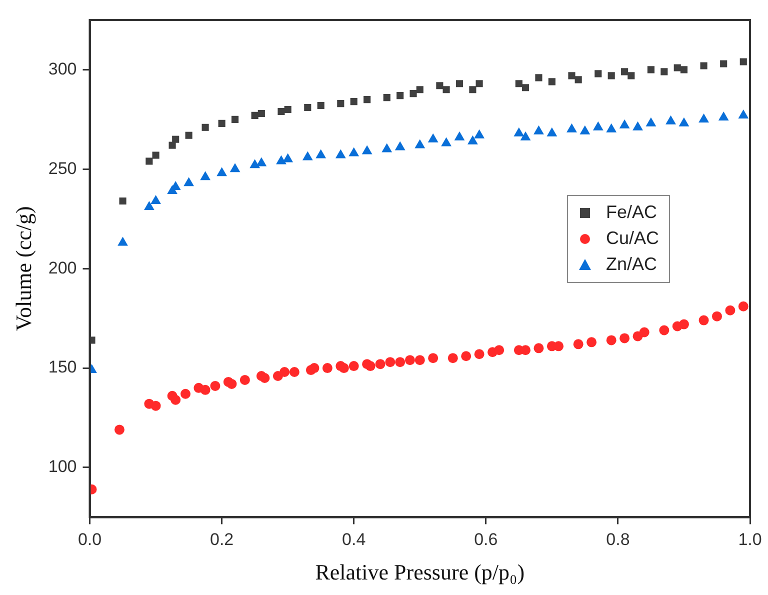  What do you see at coordinates (633, 239) in the screenshot?
I see `legend-label: Cu/AC` at bounding box center [633, 239].